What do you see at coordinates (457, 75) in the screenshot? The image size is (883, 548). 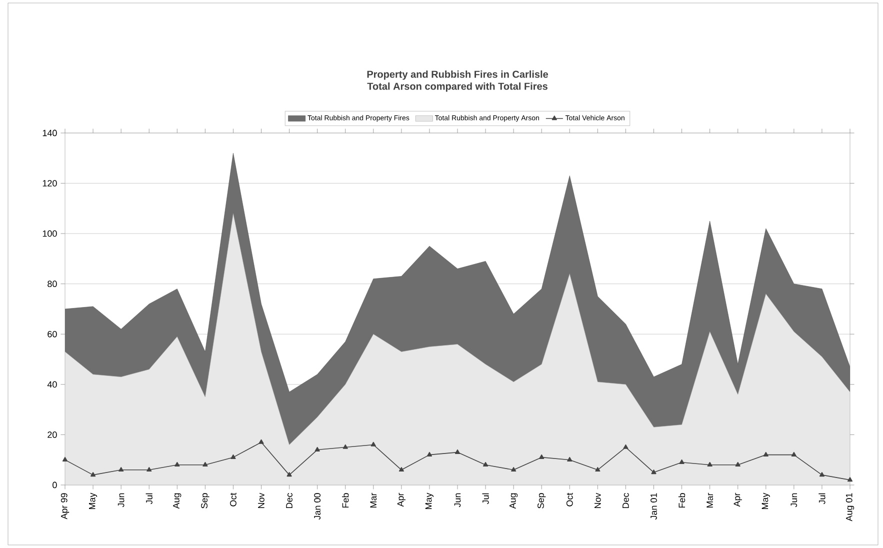 I see `chart-title: Property and Rubbish Fires in Carlisle` at bounding box center [457, 75].